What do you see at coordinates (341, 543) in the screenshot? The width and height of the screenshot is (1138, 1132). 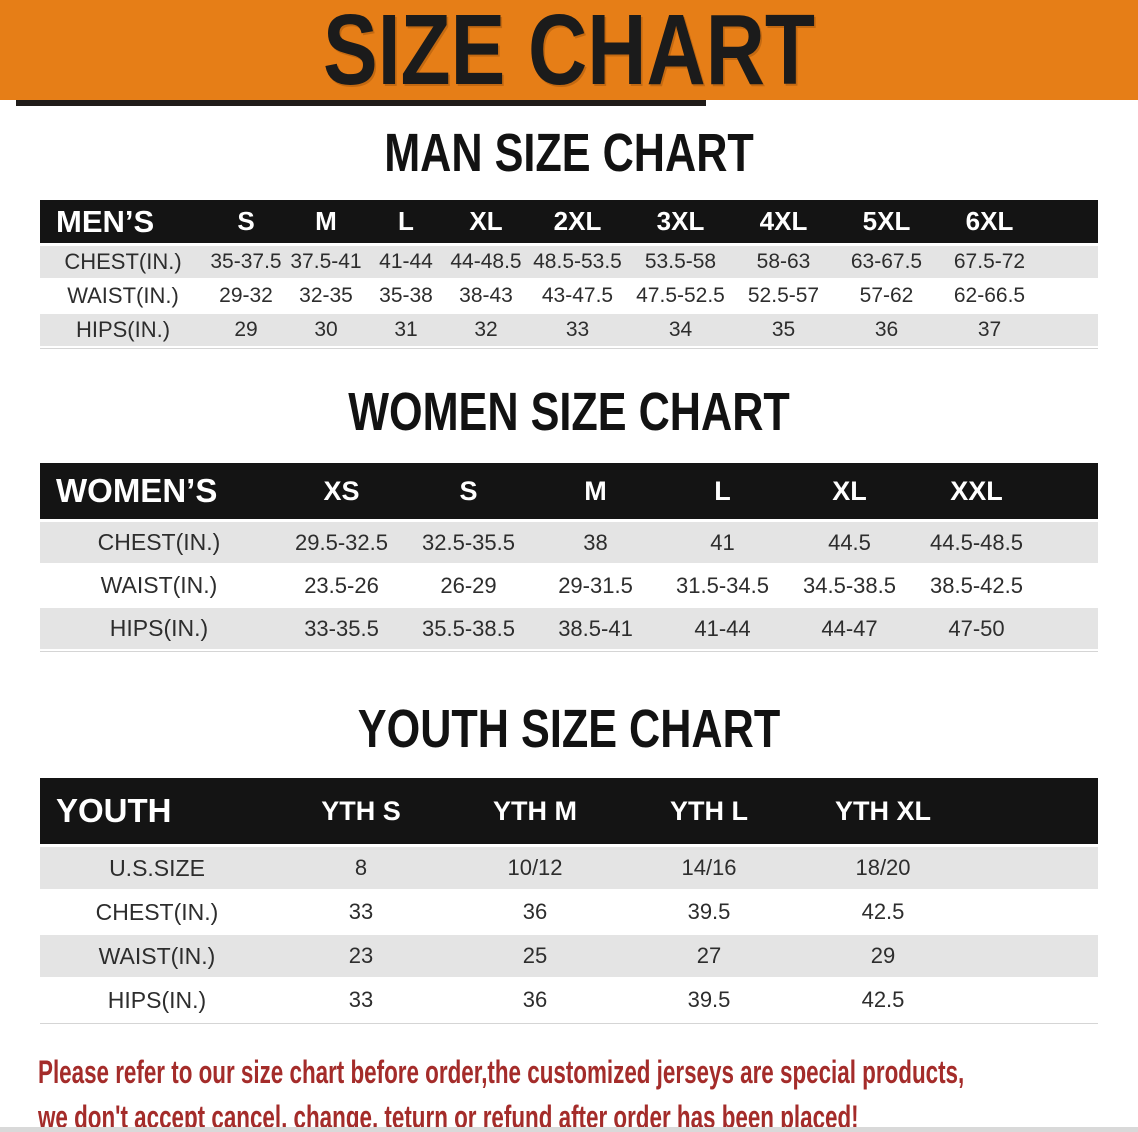 I see `value-cell: 29.5-32.5` at bounding box center [341, 543].